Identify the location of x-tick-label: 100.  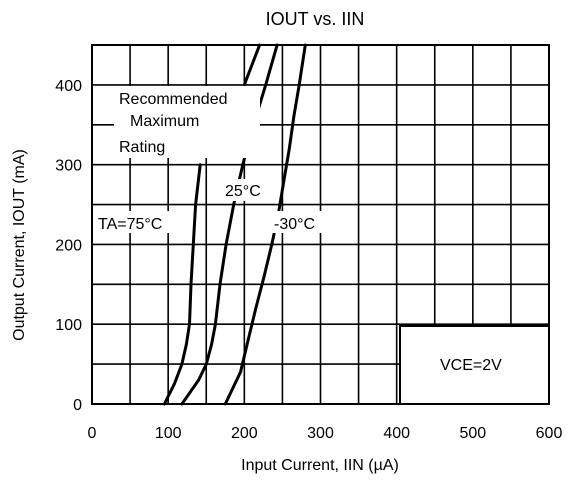
(168, 433).